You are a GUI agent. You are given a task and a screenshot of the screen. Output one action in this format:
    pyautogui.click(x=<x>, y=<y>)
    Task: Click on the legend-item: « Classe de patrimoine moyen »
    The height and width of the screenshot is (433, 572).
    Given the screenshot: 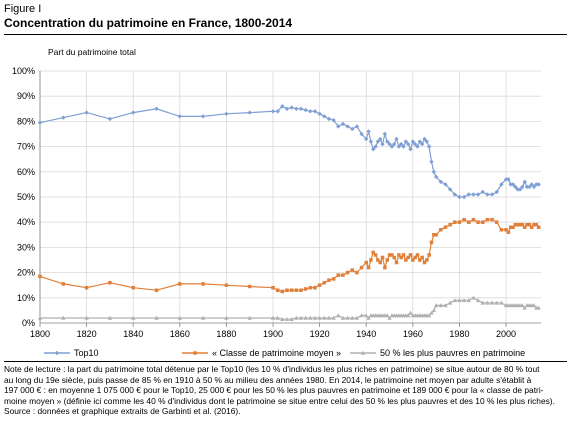 What is the action you would take?
    pyautogui.click(x=261, y=353)
    